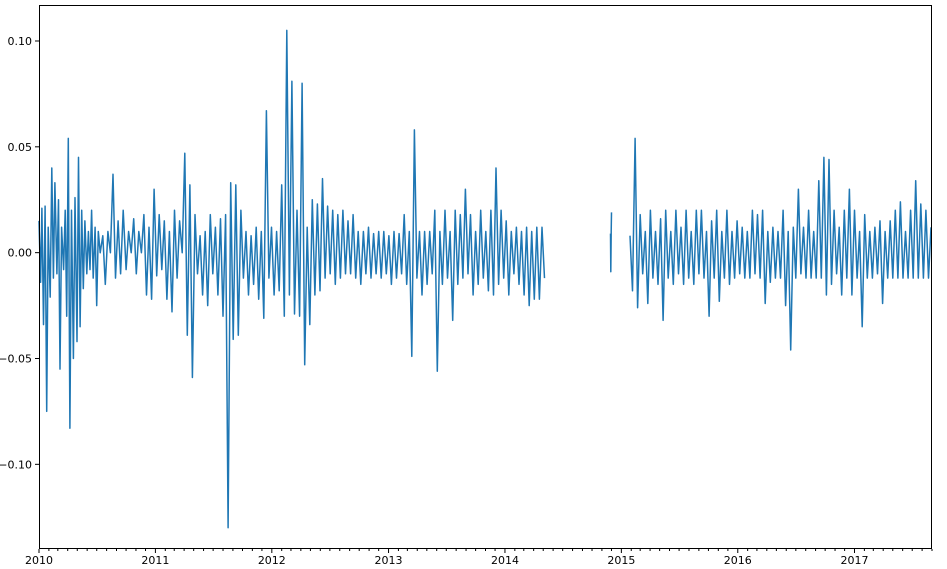 This screenshot has width=947, height=569. I want to click on y-tick-label: 0.00, so click(20, 253).